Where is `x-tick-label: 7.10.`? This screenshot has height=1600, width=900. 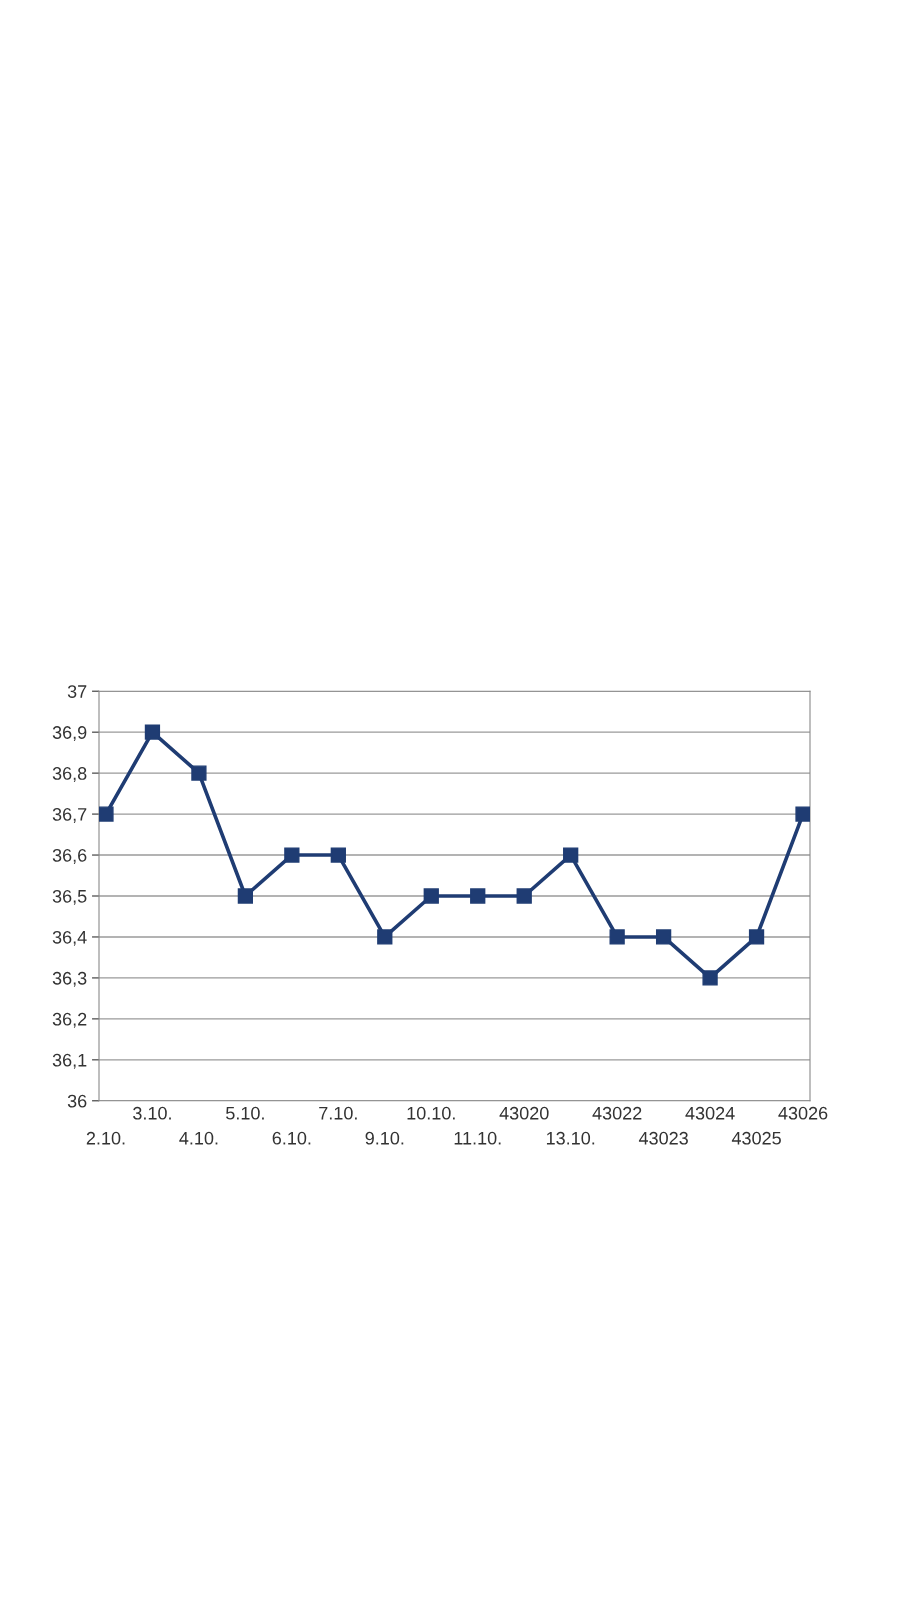 x-tick-label: 7.10. is located at coordinates (338, 1113).